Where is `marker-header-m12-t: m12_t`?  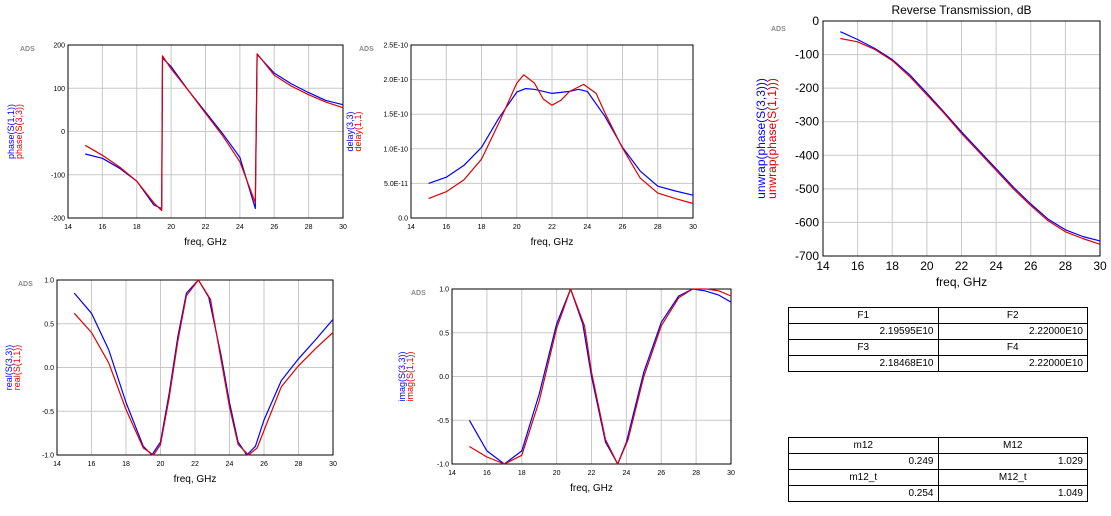
marker-header-m12-t: m12_t is located at coordinates (863, 477).